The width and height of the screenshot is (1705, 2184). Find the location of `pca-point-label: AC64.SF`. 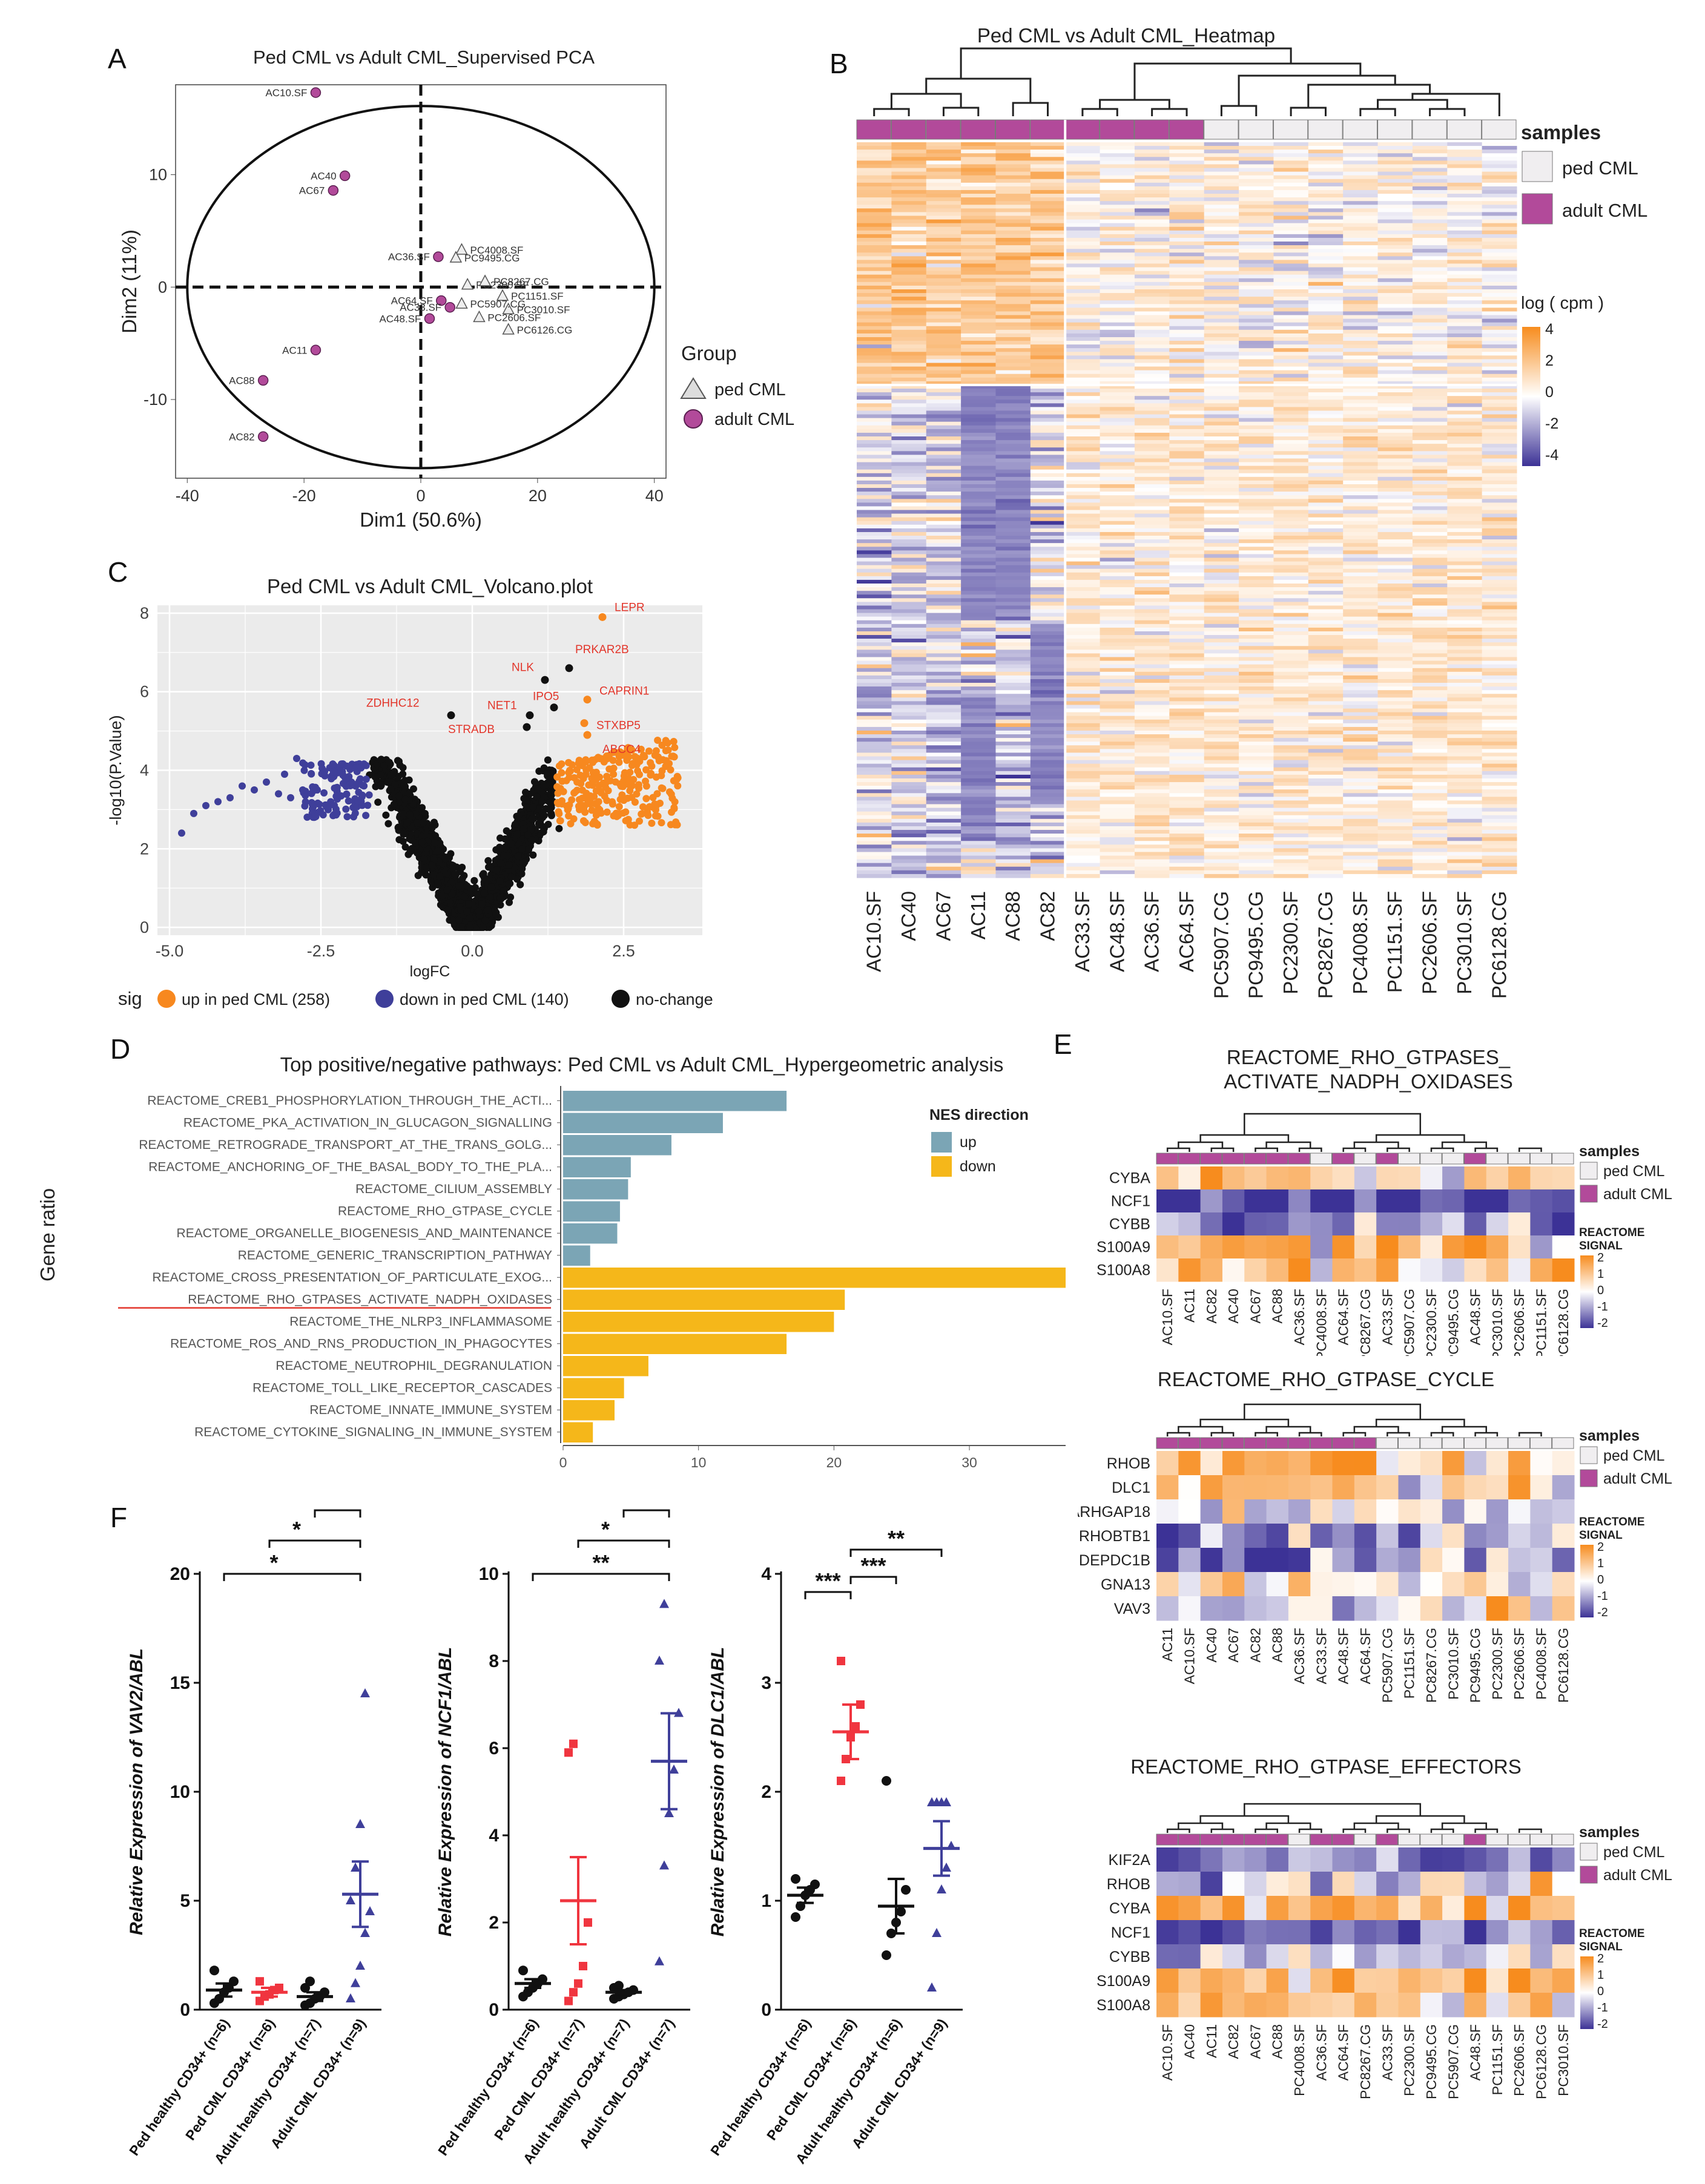

pca-point-label: AC64.SF is located at coordinates (412, 301).